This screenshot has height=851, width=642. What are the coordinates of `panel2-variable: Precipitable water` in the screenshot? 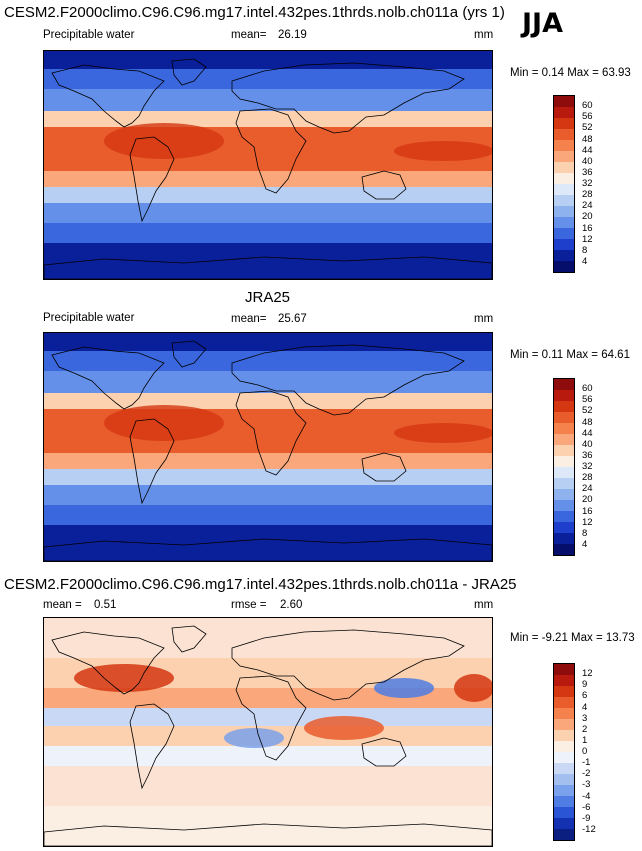 It's located at (89, 318).